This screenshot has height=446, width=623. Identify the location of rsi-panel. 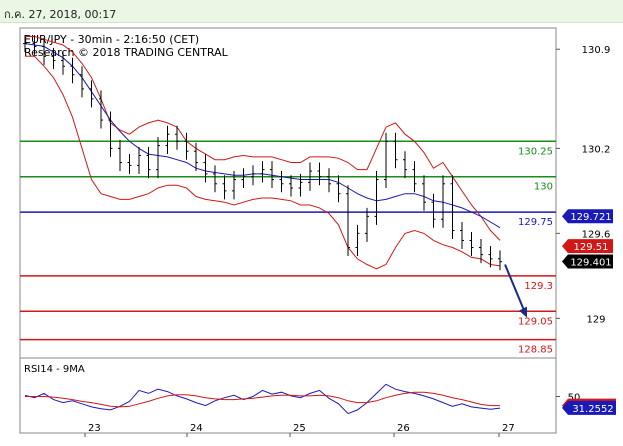
(262, 399).